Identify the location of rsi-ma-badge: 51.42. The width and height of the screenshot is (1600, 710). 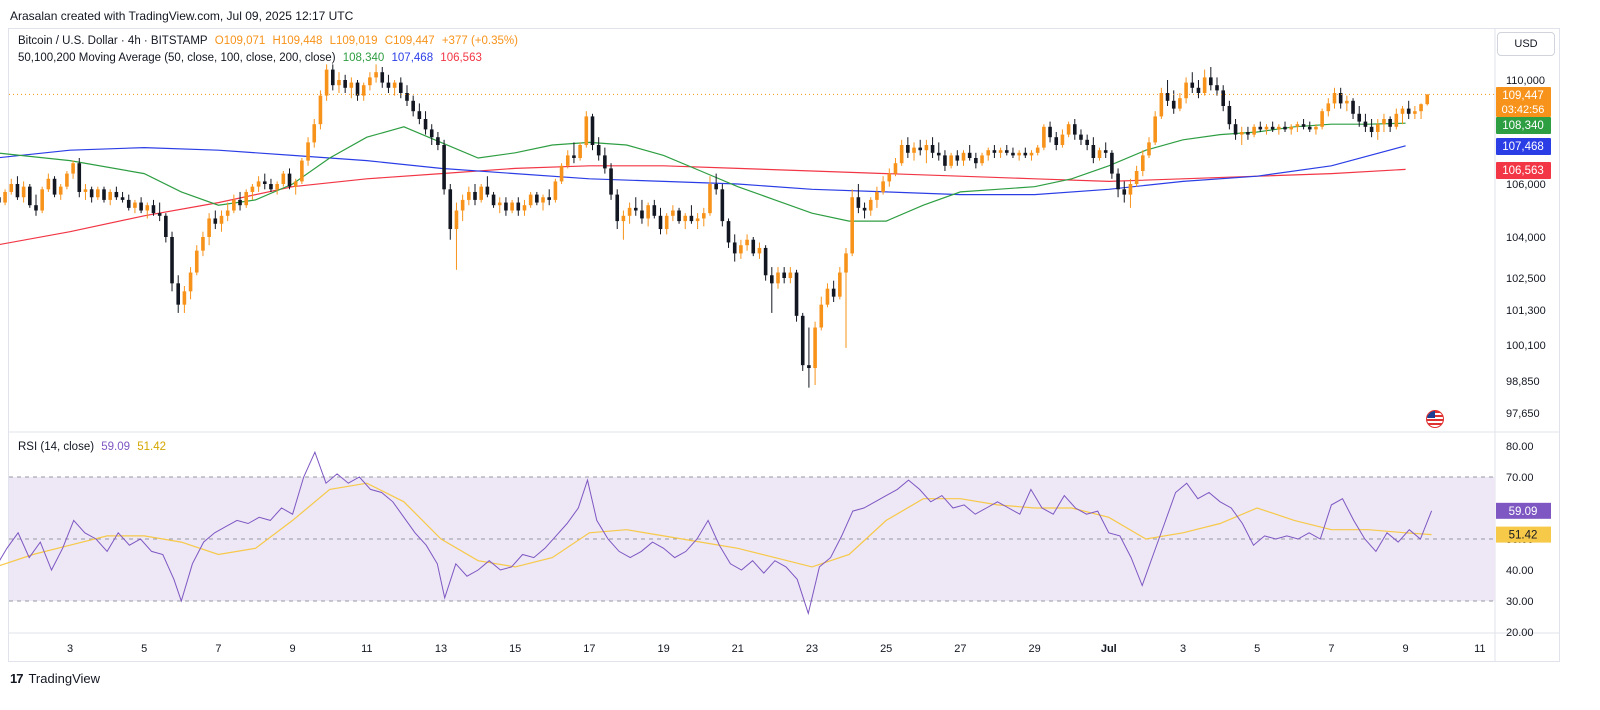
(1523, 536).